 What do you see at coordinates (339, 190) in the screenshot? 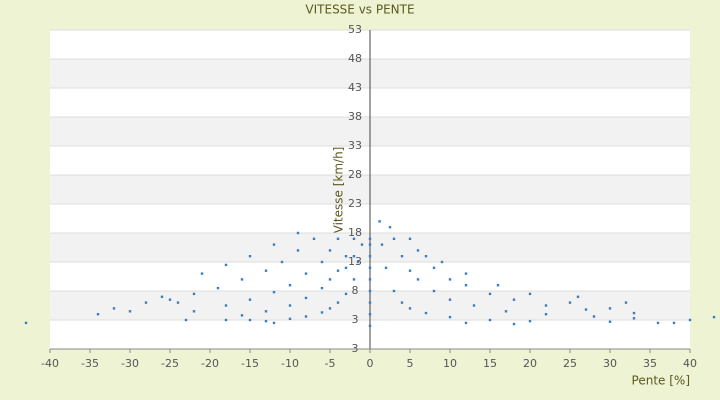
I see `y-axis-title: Vitesse [km/h]` at bounding box center [339, 190].